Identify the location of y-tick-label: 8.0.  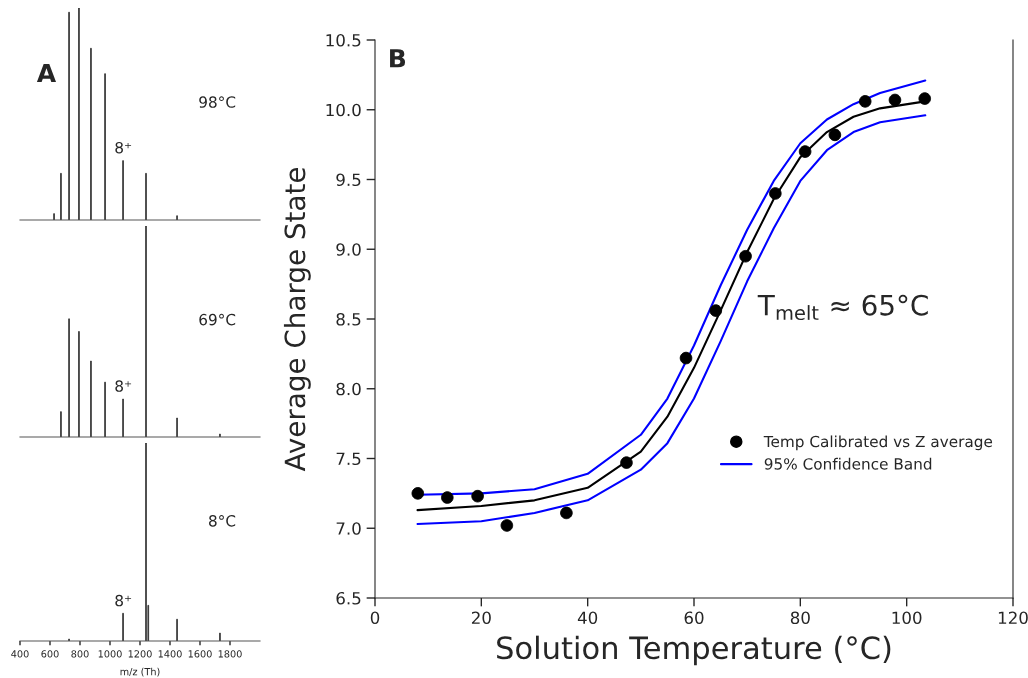
(348, 389).